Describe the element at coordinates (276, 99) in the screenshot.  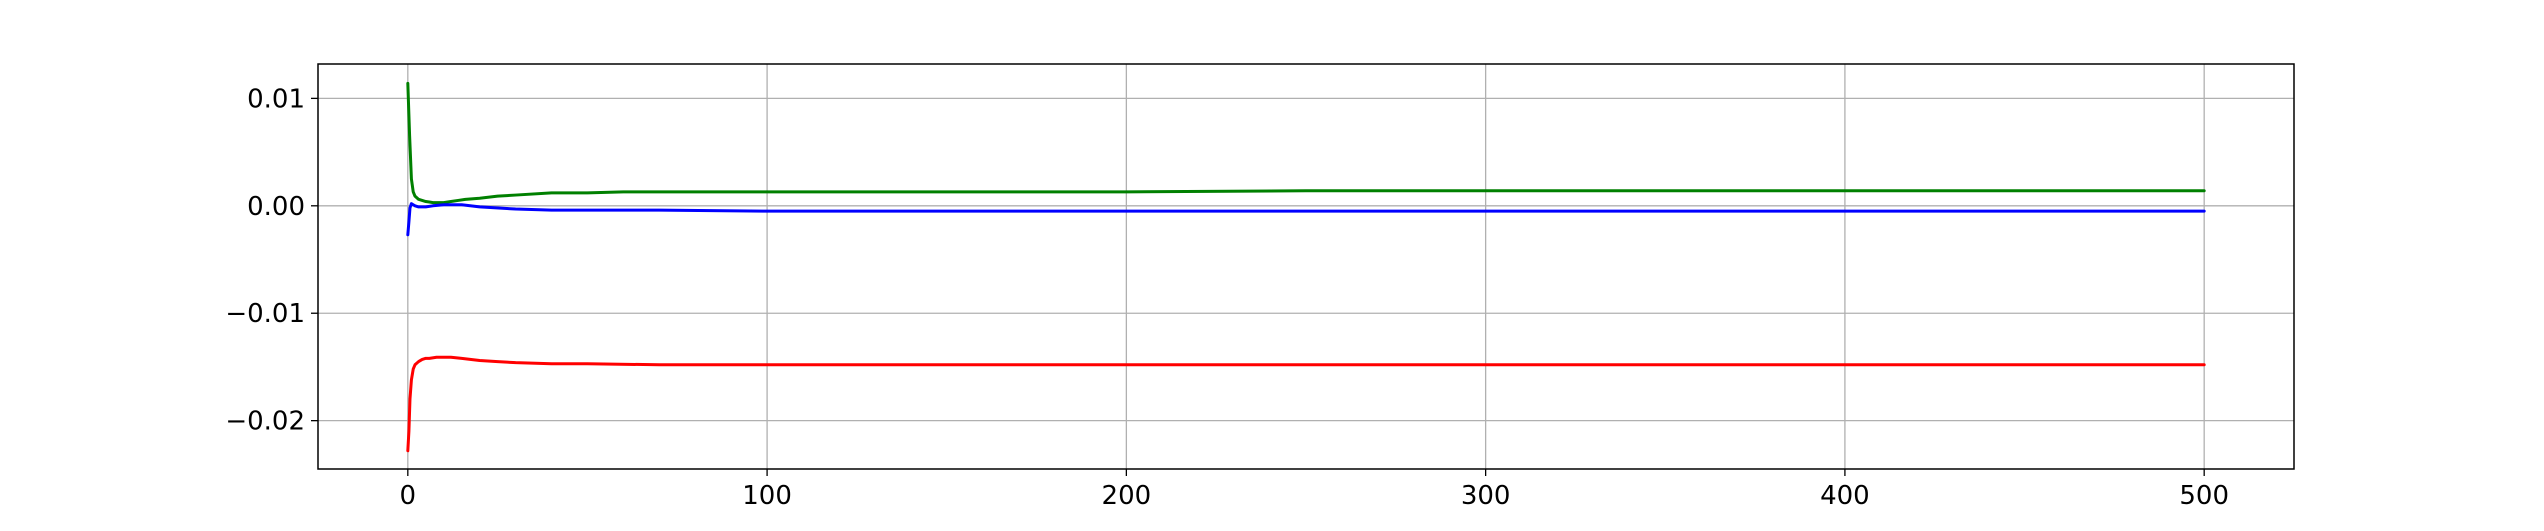
I see `y-tick-label: 0.01` at that location.